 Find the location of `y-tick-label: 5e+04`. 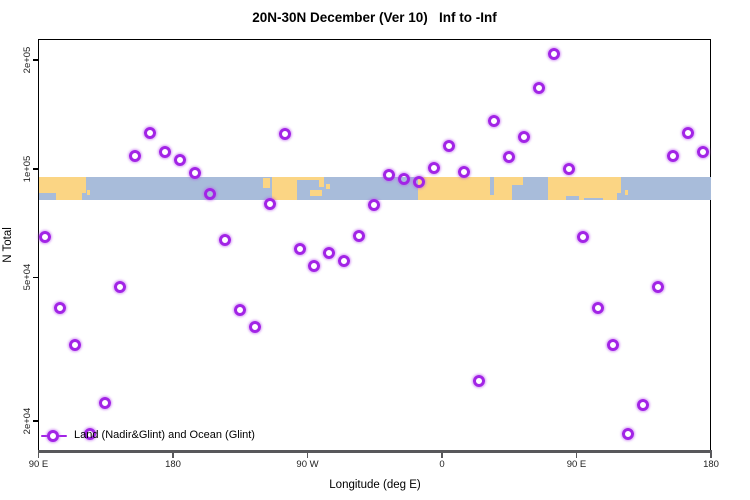

y-tick-label: 5e+04 is located at coordinates (27, 277).